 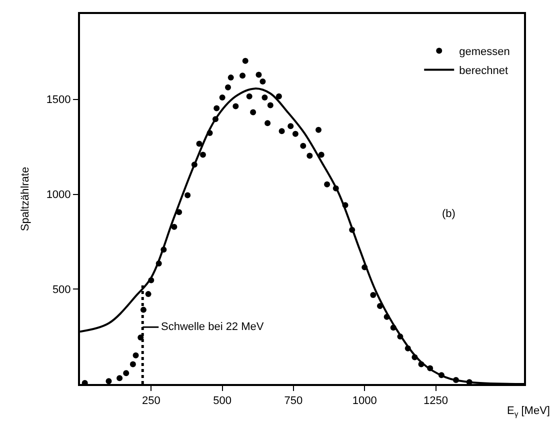 I want to click on x-tick-label: 250, so click(x=151, y=401).